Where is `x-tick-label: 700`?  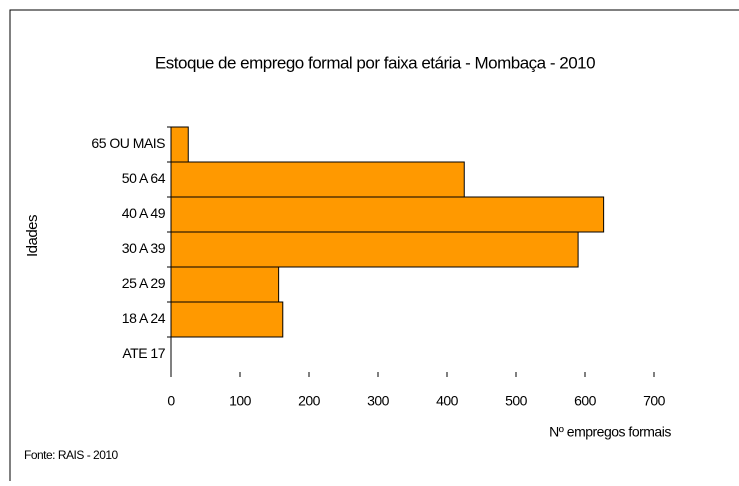
x-tick-label: 700 is located at coordinates (654, 401).